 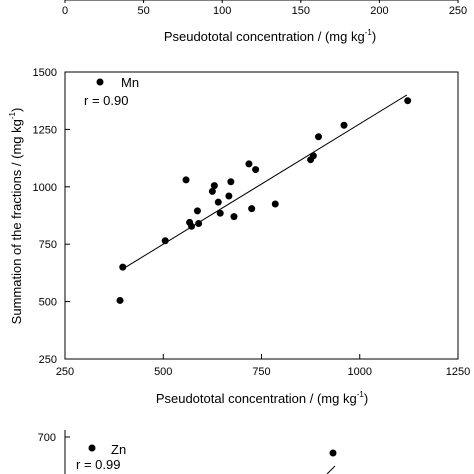 What do you see at coordinates (98, 464) in the screenshot?
I see `zn-correlation-annotation: r = 0.99` at bounding box center [98, 464].